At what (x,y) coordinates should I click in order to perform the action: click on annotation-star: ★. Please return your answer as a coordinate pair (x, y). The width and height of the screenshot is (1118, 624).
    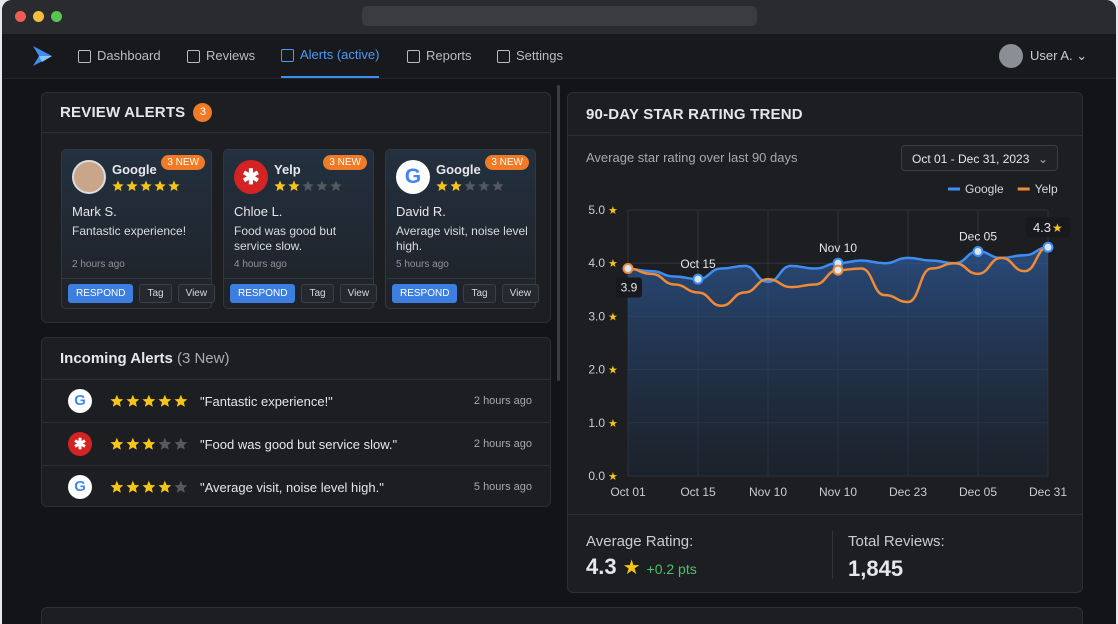
    Looking at the image, I should click on (1057, 228).